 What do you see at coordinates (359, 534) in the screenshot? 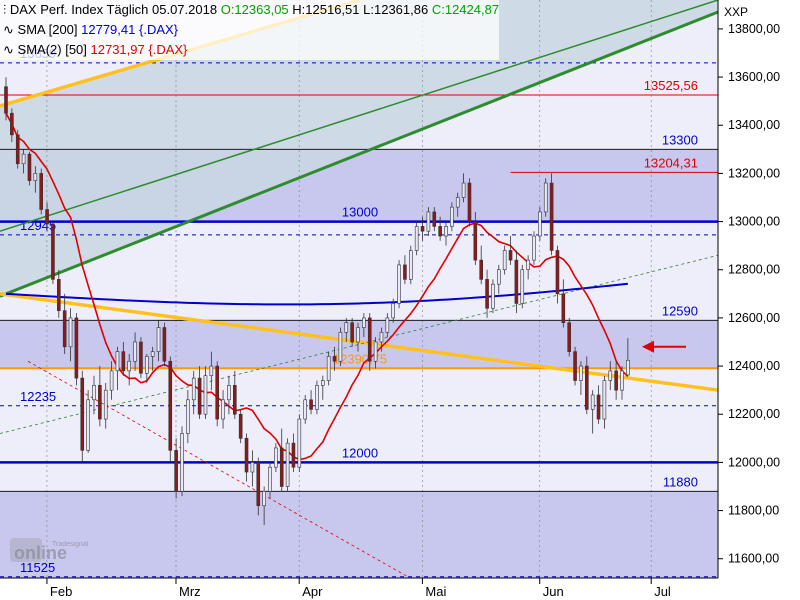
I see `price-zone-band` at bounding box center [359, 534].